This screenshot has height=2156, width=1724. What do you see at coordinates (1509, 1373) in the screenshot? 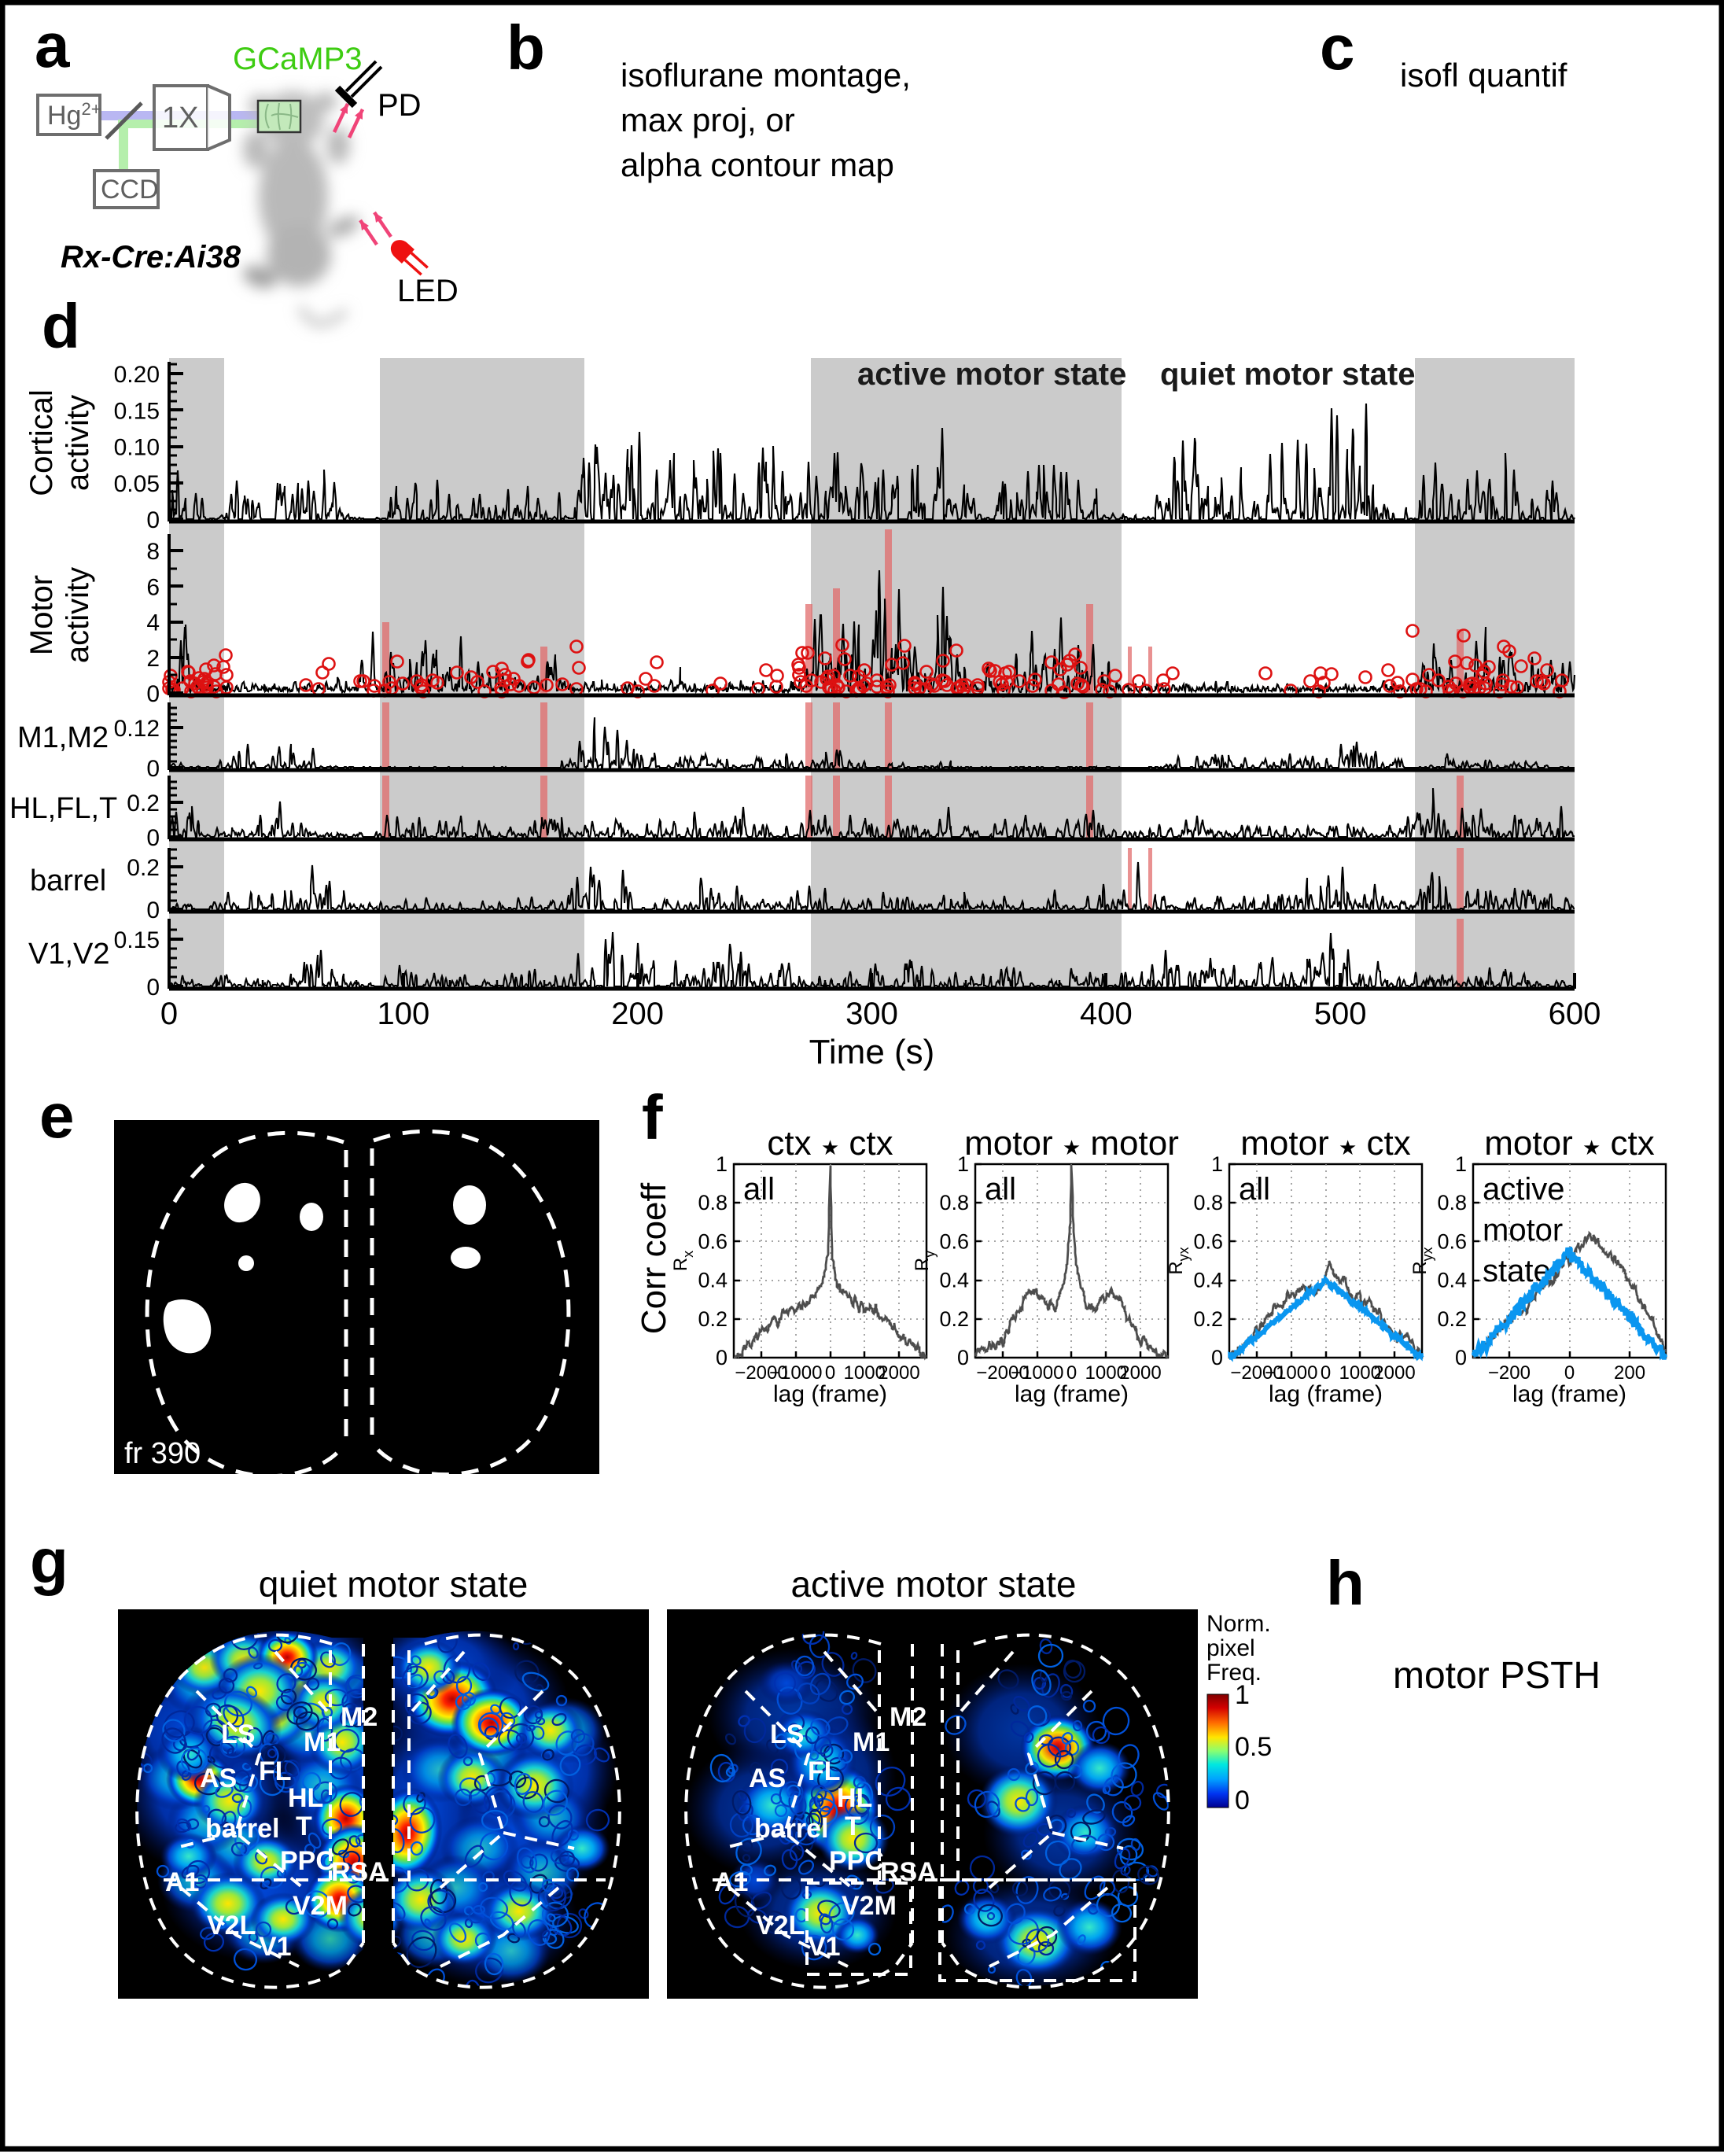
I see `svg-text: −200` at bounding box center [1509, 1373].